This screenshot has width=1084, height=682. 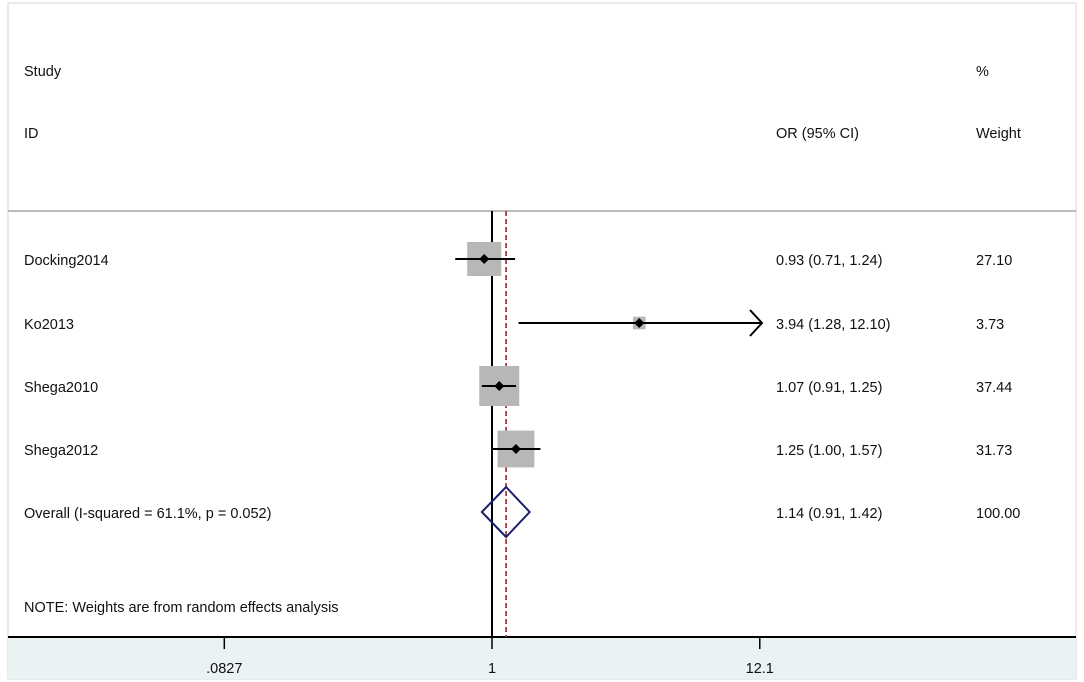 What do you see at coordinates (506, 512) in the screenshot?
I see `overall-diamond` at bounding box center [506, 512].